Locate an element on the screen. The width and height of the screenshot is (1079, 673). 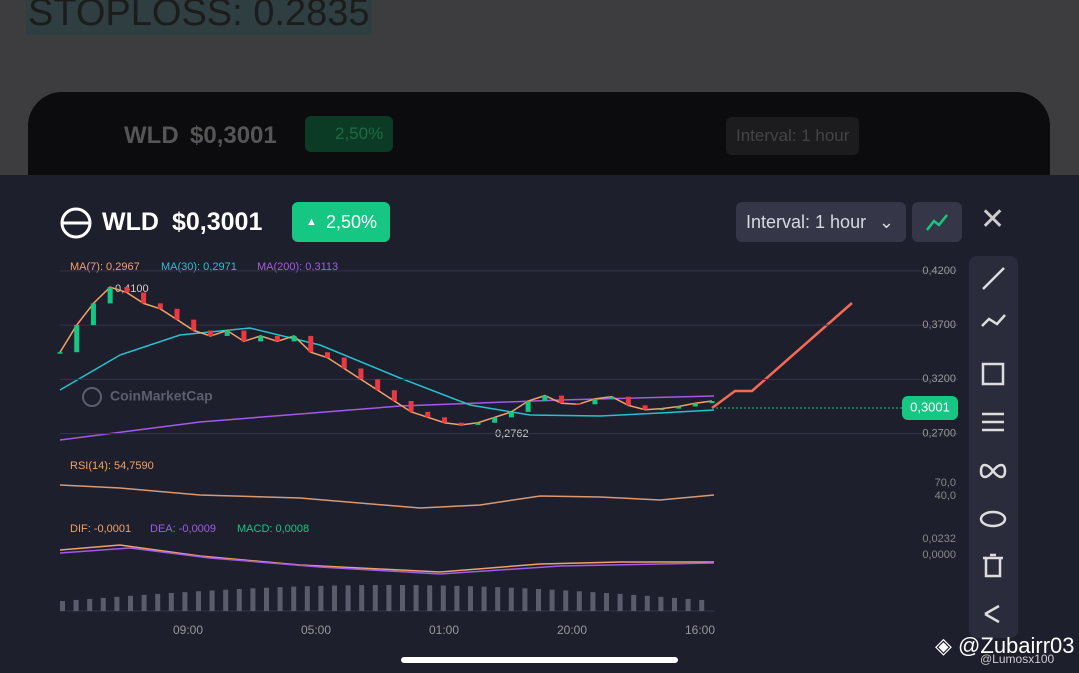
macd-tick: 0,0232 is located at coordinates (939, 539).